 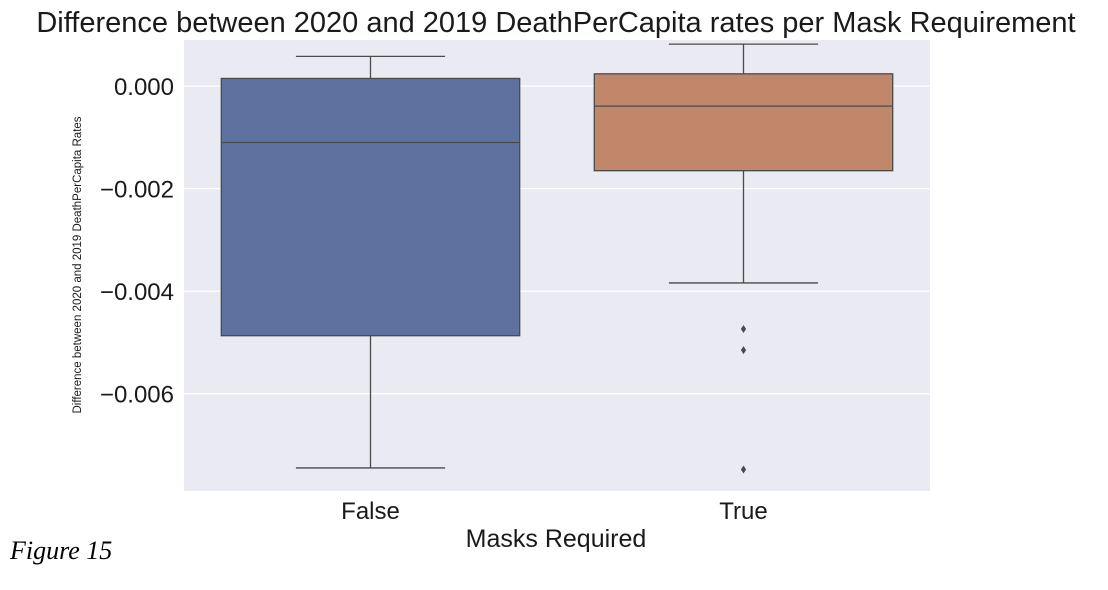 I want to click on y-tick-labels: 0.000 −0.002 −0.004 −0.006, so click(x=137, y=241).